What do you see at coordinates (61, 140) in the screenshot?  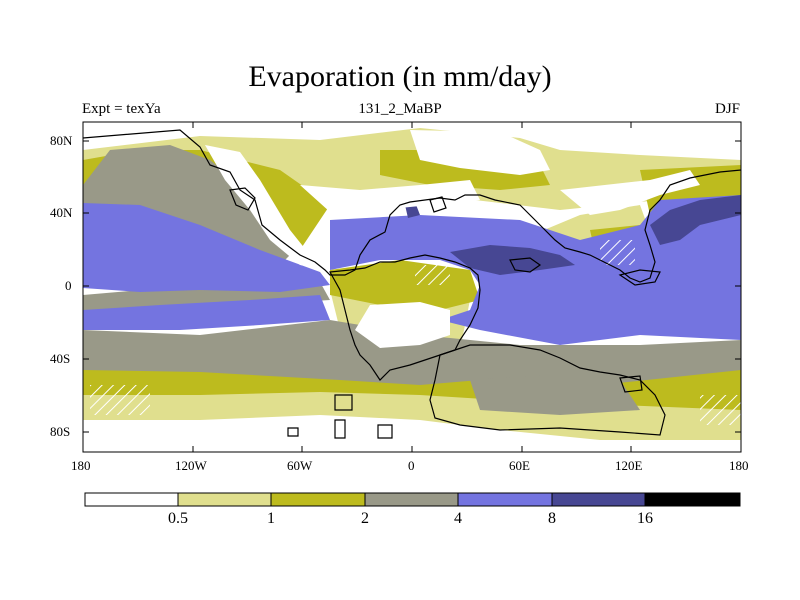 I see `lat-label-80n: 80N` at bounding box center [61, 140].